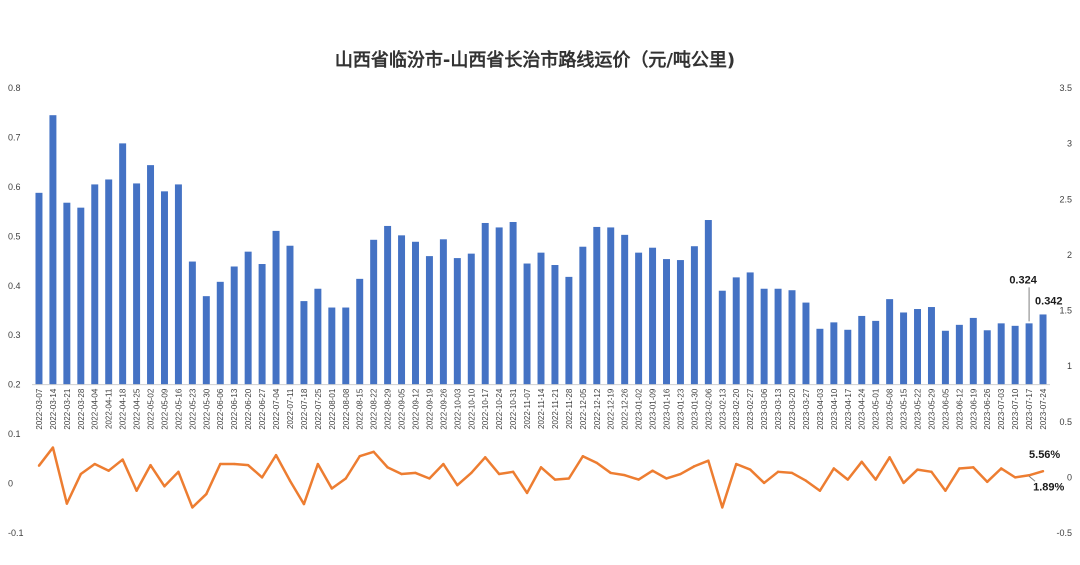 The width and height of the screenshot is (1080, 565). What do you see at coordinates (1023, 280) in the screenshot?
I see `data-label: 0.324` at bounding box center [1023, 280].